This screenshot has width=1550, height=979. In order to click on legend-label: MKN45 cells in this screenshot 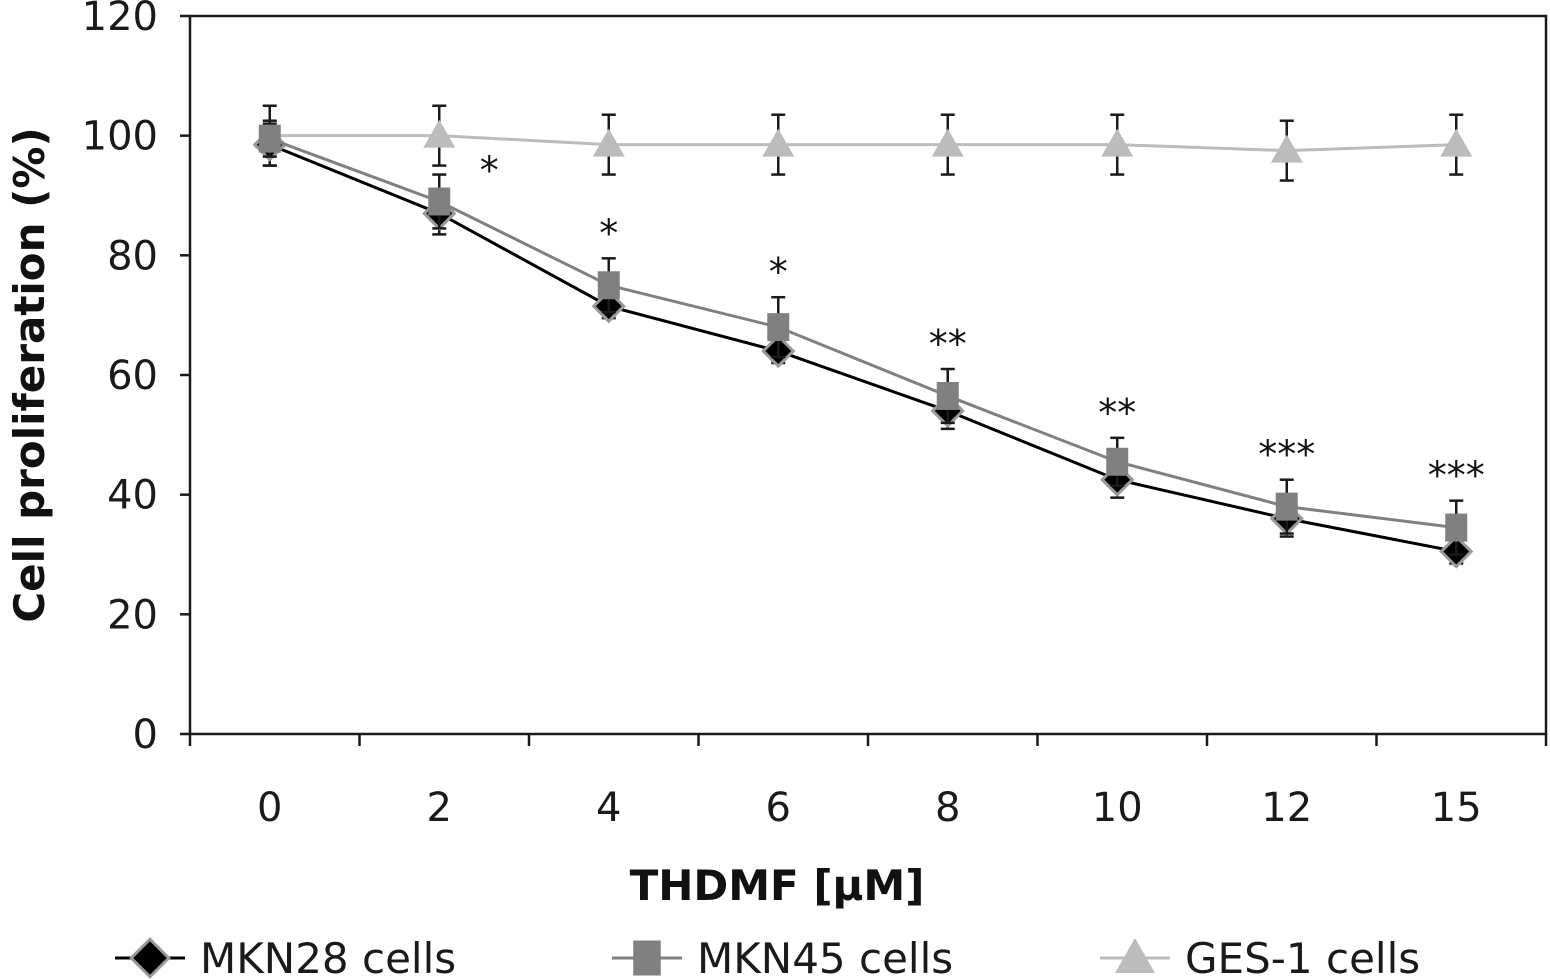, I will do `click(825, 956)`.